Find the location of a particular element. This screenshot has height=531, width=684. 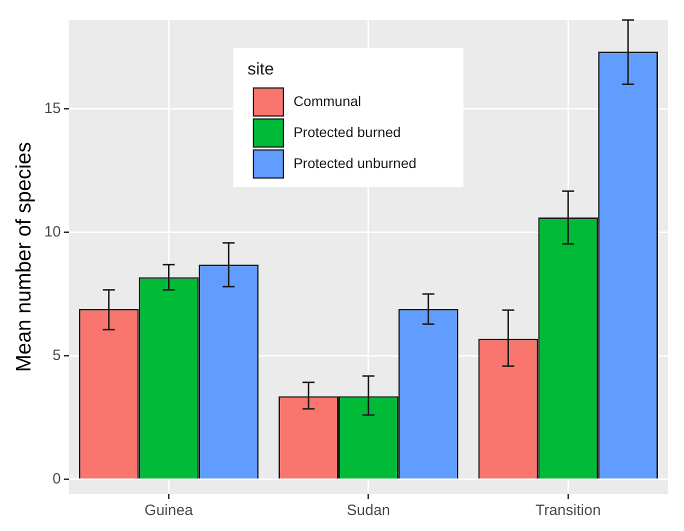

y-tick-label: 10 is located at coordinates (52, 231).